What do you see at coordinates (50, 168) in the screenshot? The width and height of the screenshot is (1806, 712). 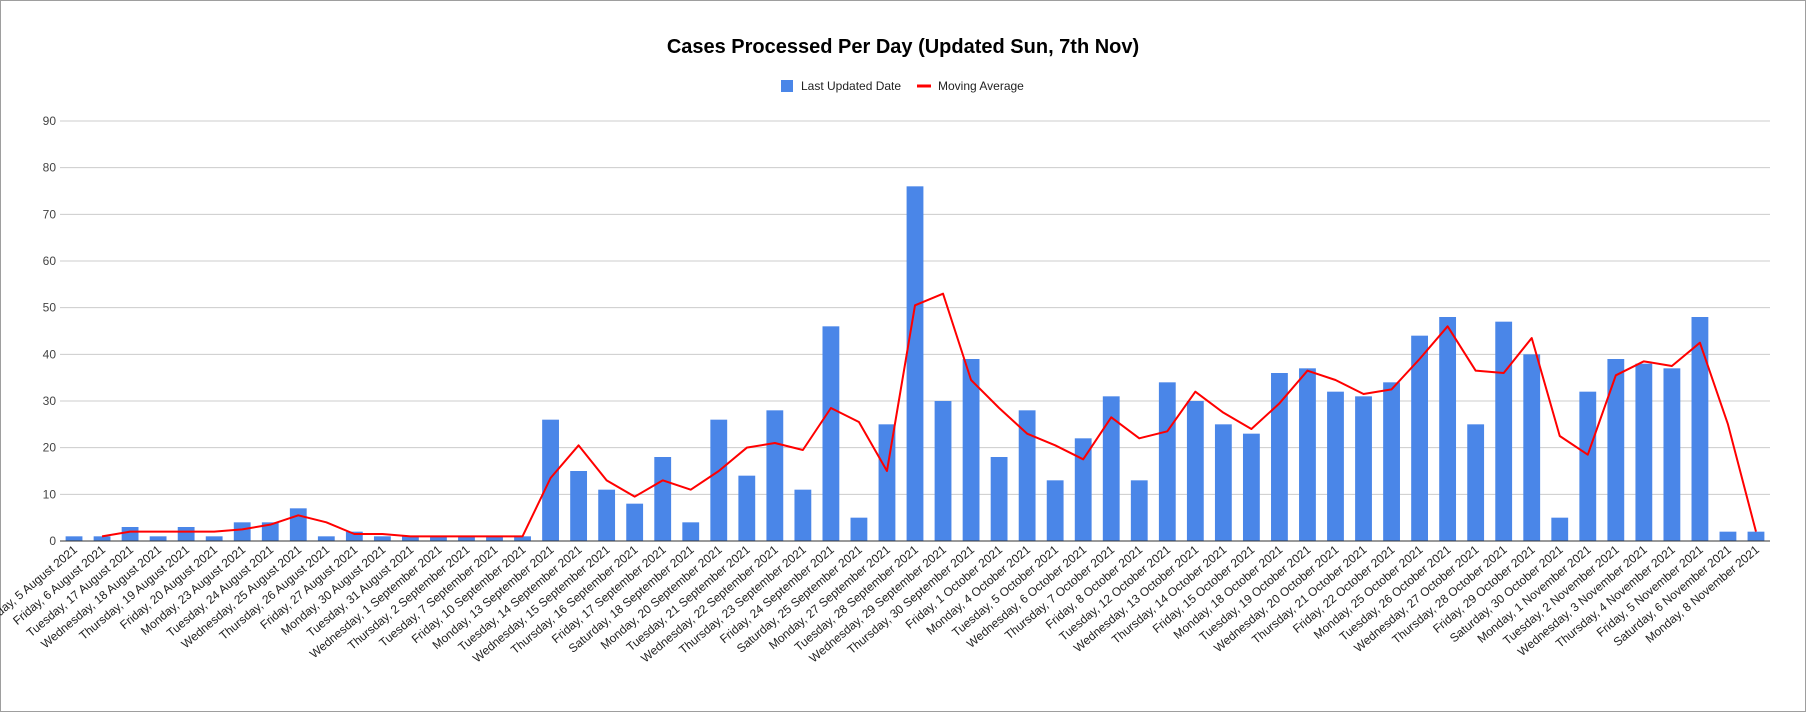 I see `y-tick-label: 80` at bounding box center [50, 168].